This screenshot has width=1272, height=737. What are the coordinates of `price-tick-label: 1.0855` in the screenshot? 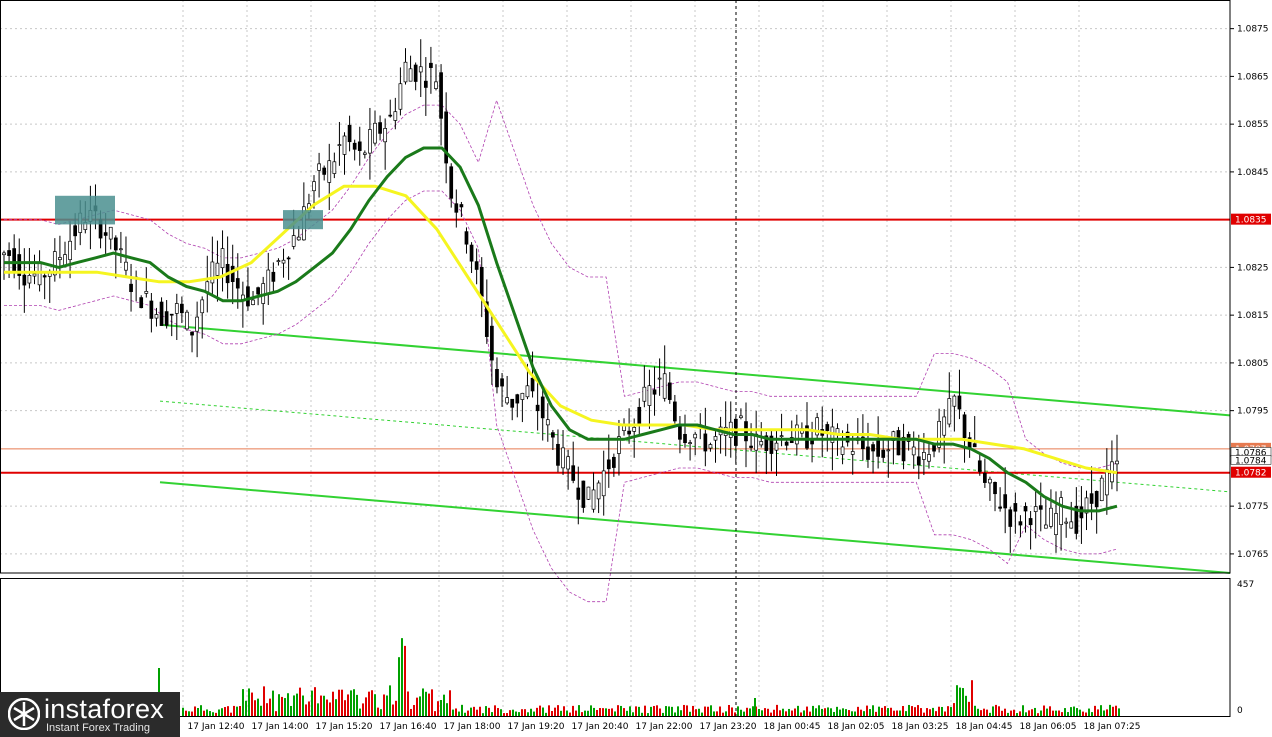 It's located at (1253, 125).